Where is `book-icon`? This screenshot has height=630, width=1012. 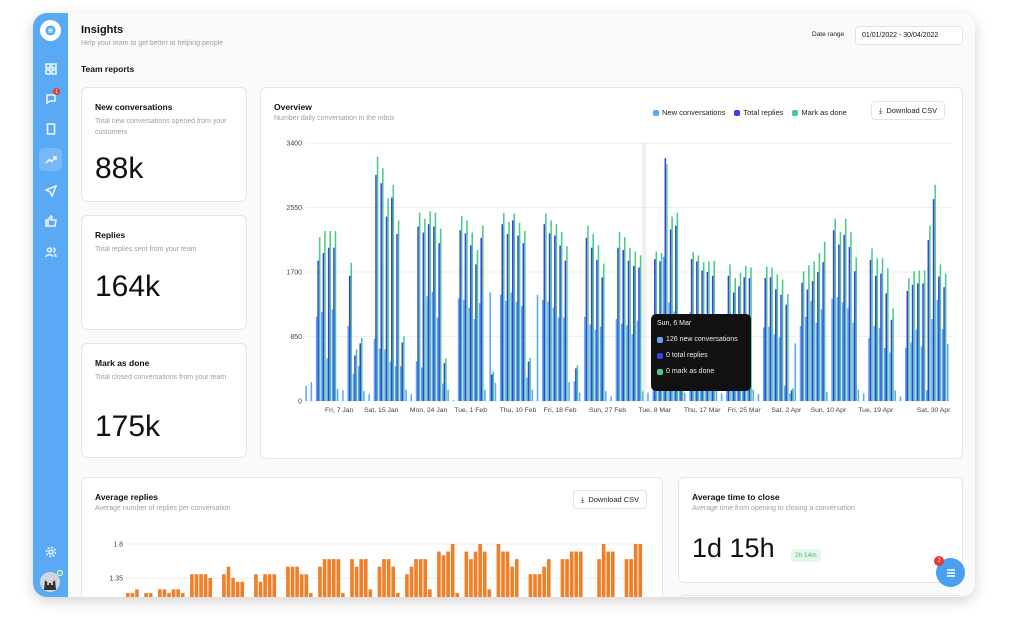 book-icon is located at coordinates (50, 128).